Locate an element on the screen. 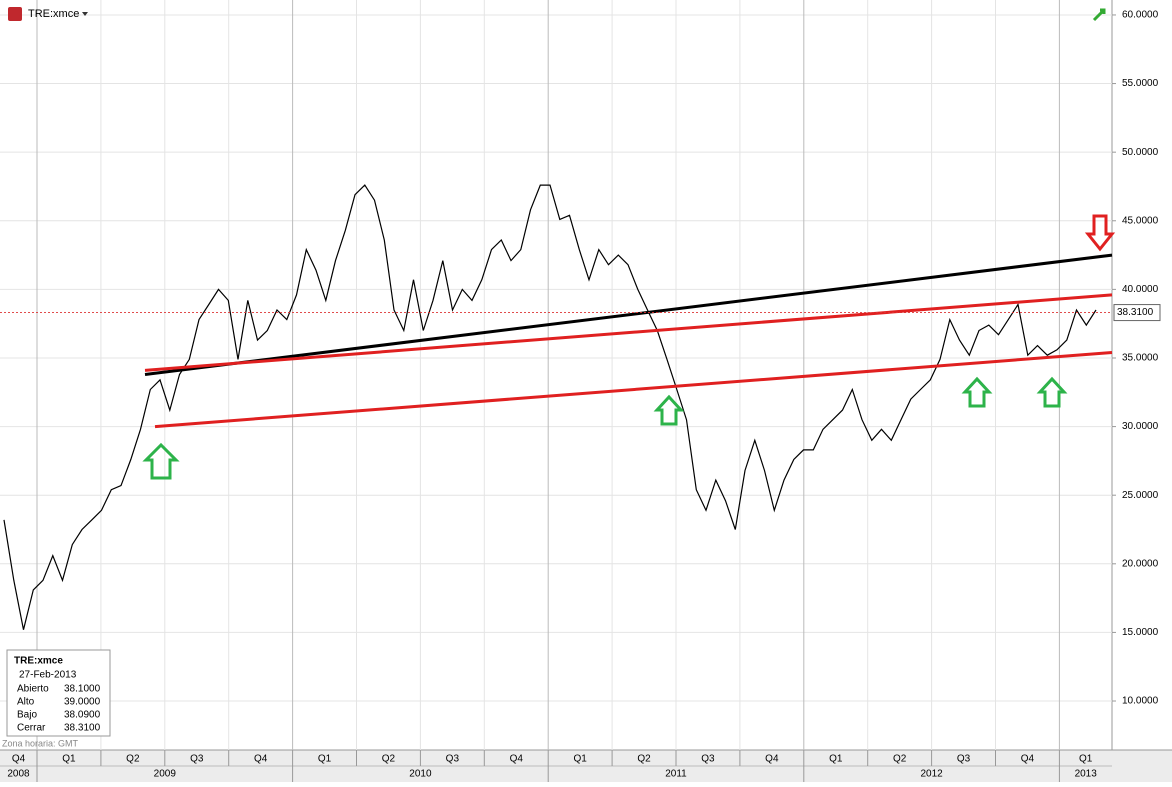 This screenshot has height=787, width=1172. info-value: 38.0900 is located at coordinates (82, 715).